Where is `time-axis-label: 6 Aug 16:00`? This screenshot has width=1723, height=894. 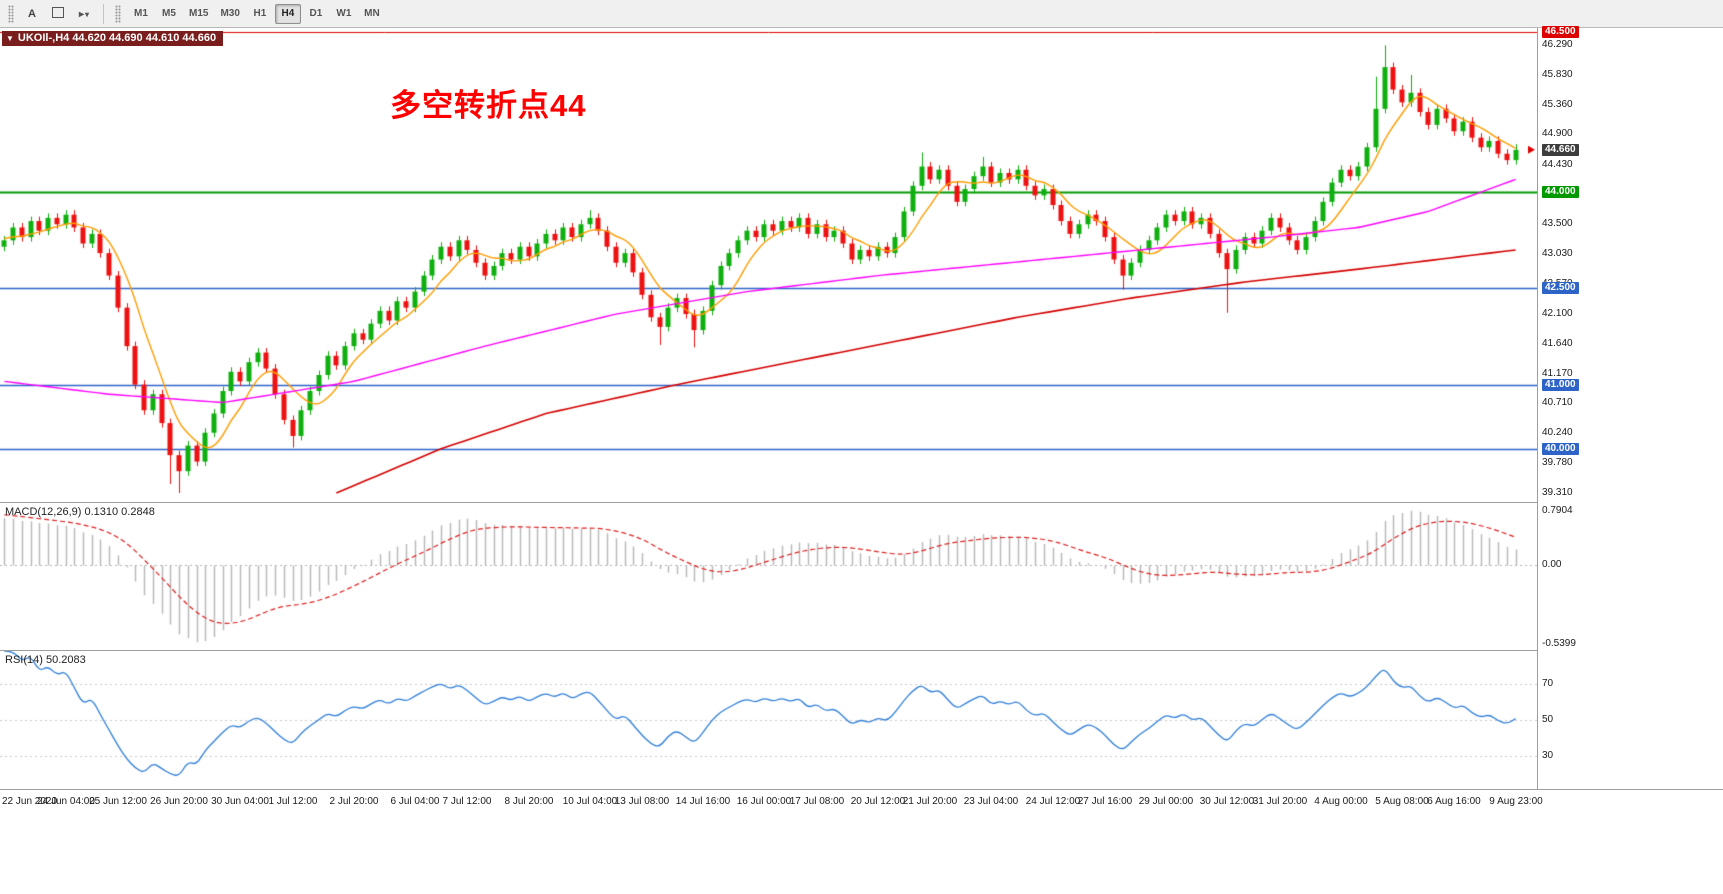 time-axis-label: 6 Aug 16:00 is located at coordinates (1454, 801).